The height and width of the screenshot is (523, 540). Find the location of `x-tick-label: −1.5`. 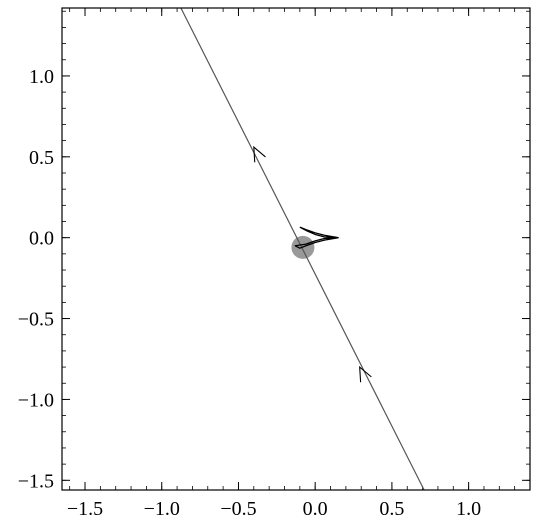

x-tick-label: −1.5 is located at coordinates (85, 509).